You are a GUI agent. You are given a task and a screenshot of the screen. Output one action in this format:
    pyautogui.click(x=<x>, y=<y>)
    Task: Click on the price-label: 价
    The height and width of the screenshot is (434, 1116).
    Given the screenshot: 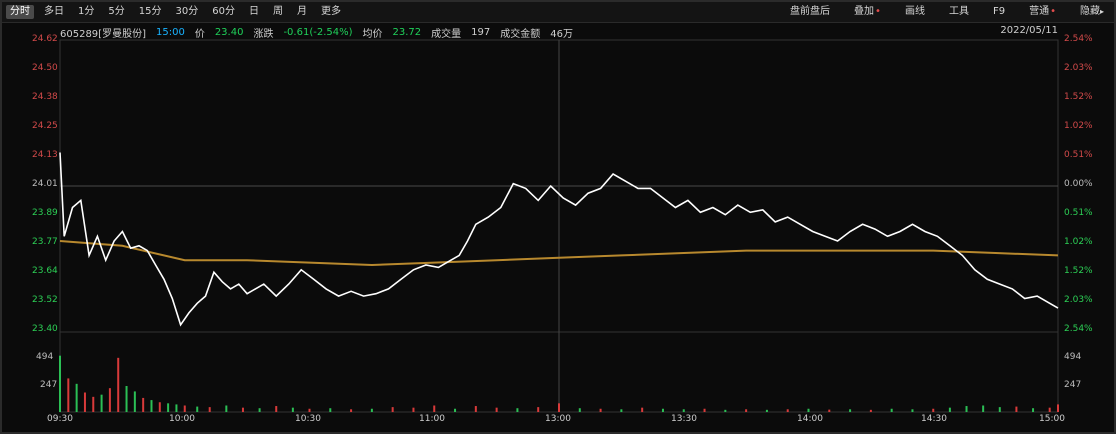 What is the action you would take?
    pyautogui.click(x=199, y=34)
    